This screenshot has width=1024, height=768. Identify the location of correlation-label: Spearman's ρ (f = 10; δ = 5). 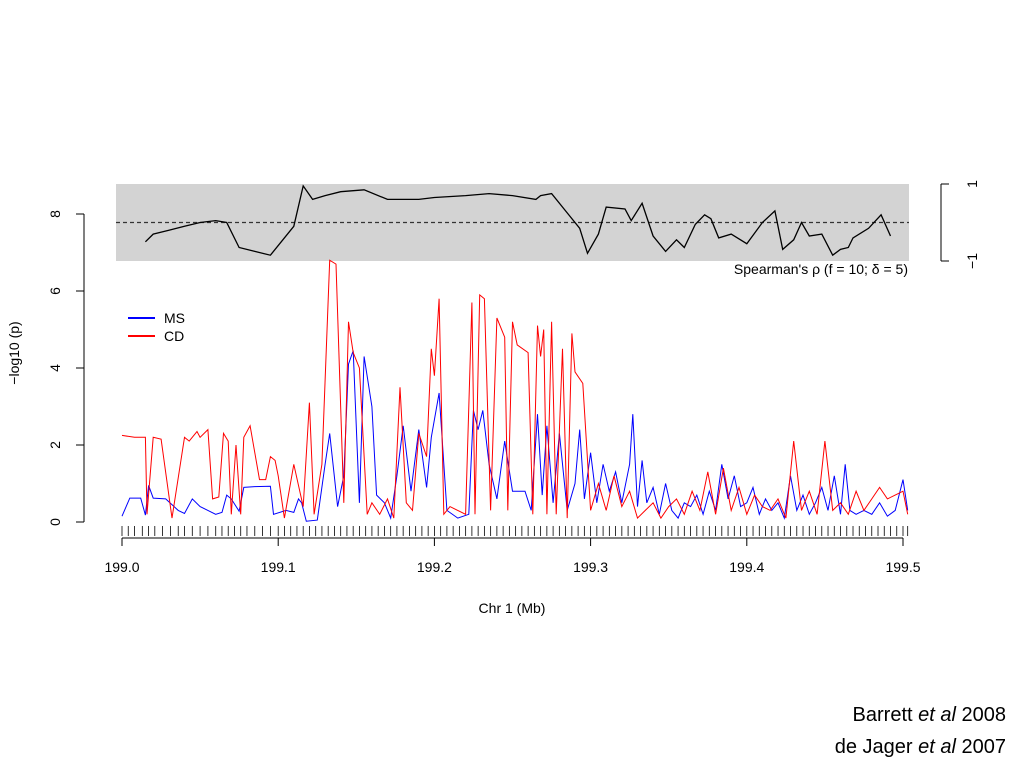
(821, 269).